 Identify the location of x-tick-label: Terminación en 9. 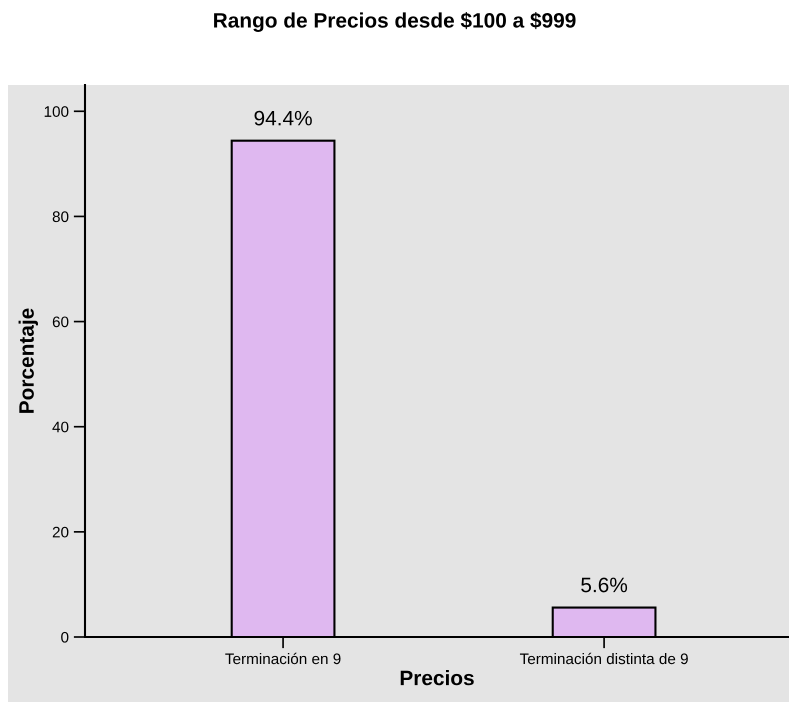
(283, 658).